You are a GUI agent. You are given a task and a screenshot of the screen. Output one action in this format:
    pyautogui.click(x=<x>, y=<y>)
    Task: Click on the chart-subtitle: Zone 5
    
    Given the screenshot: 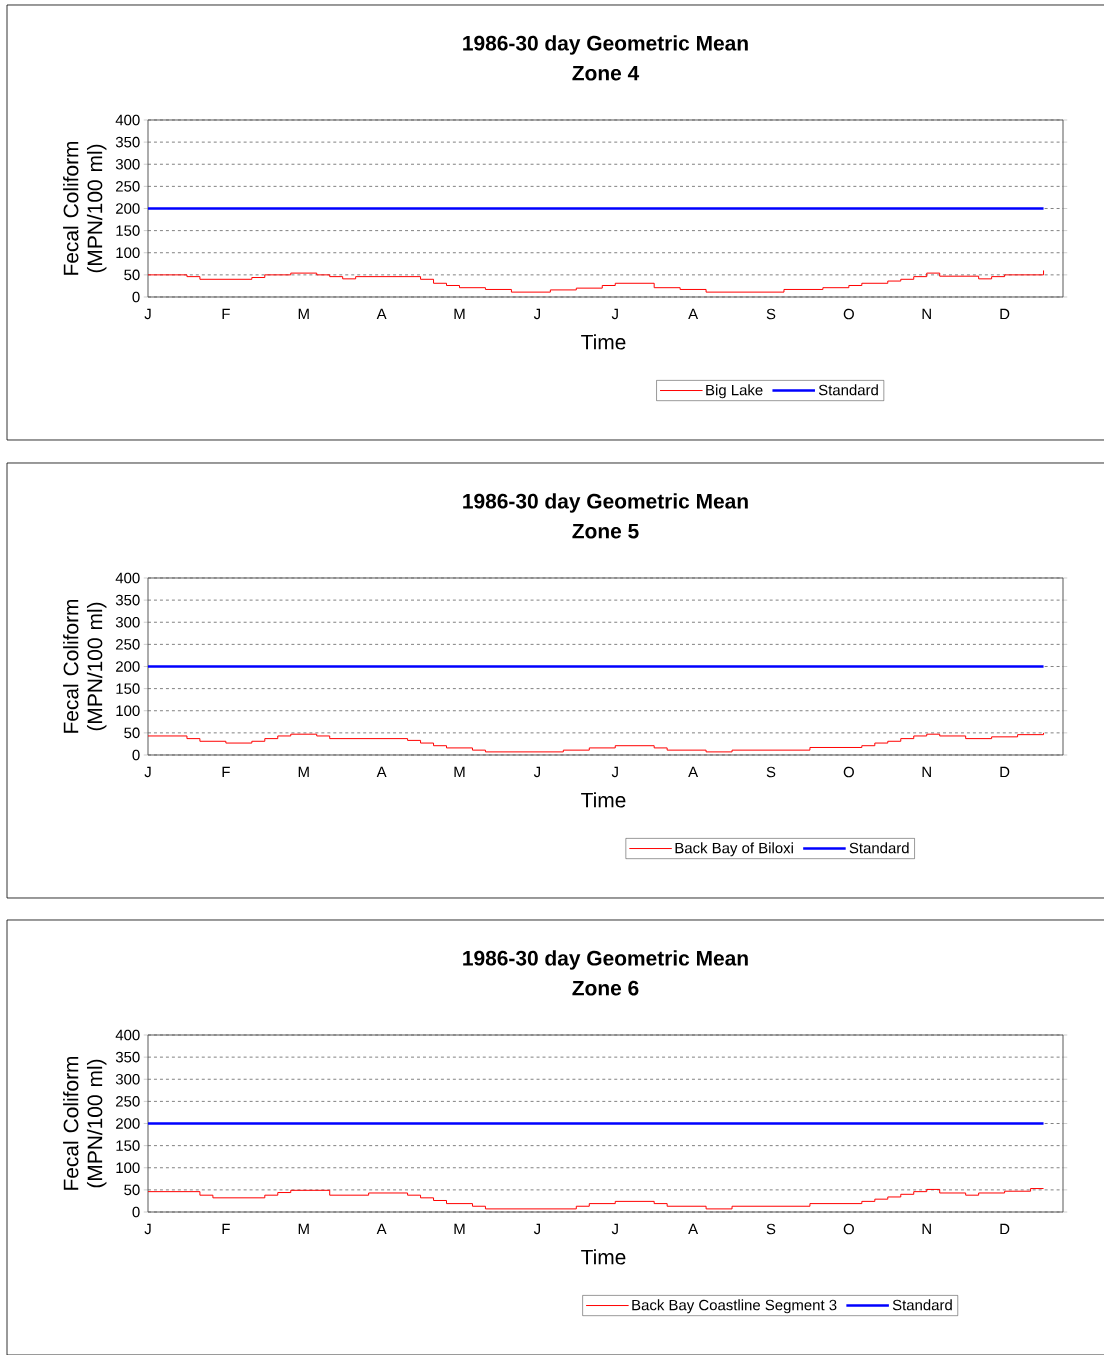 What is the action you would take?
    pyautogui.click(x=605, y=531)
    